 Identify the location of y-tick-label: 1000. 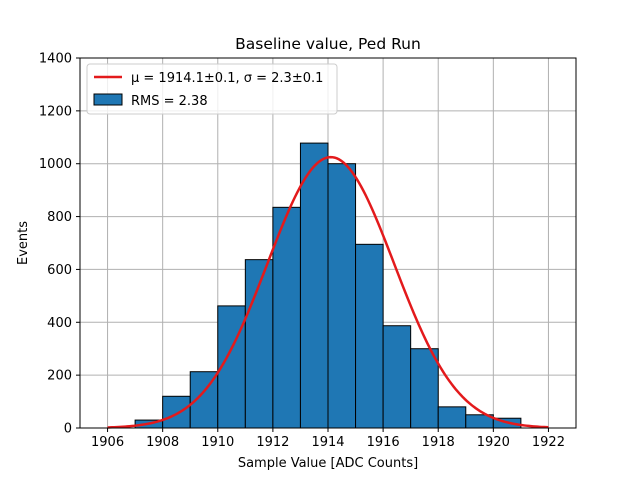
(55, 164).